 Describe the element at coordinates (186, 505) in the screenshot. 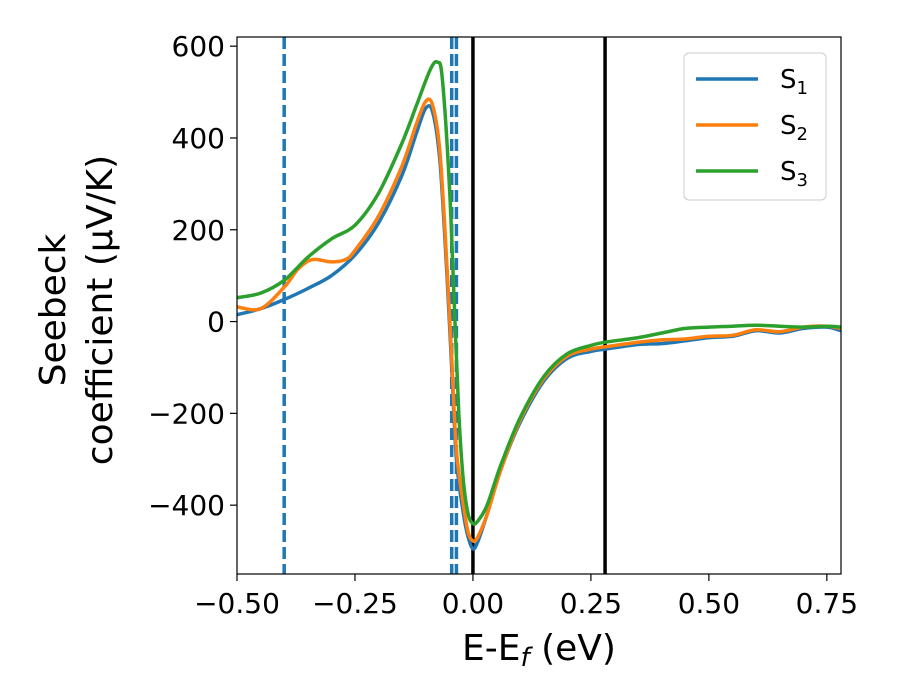

I see `y-tick-label: −400` at that location.